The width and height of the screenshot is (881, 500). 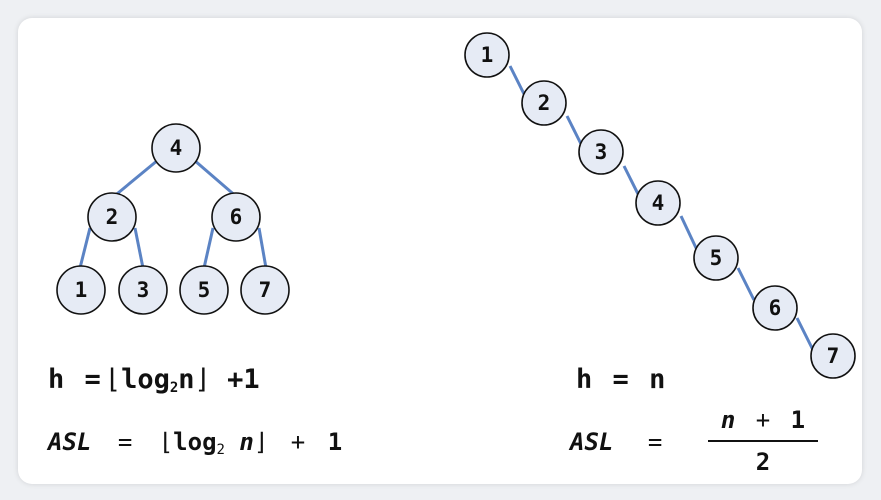 I want to click on one-value: 1, so click(x=335, y=442).